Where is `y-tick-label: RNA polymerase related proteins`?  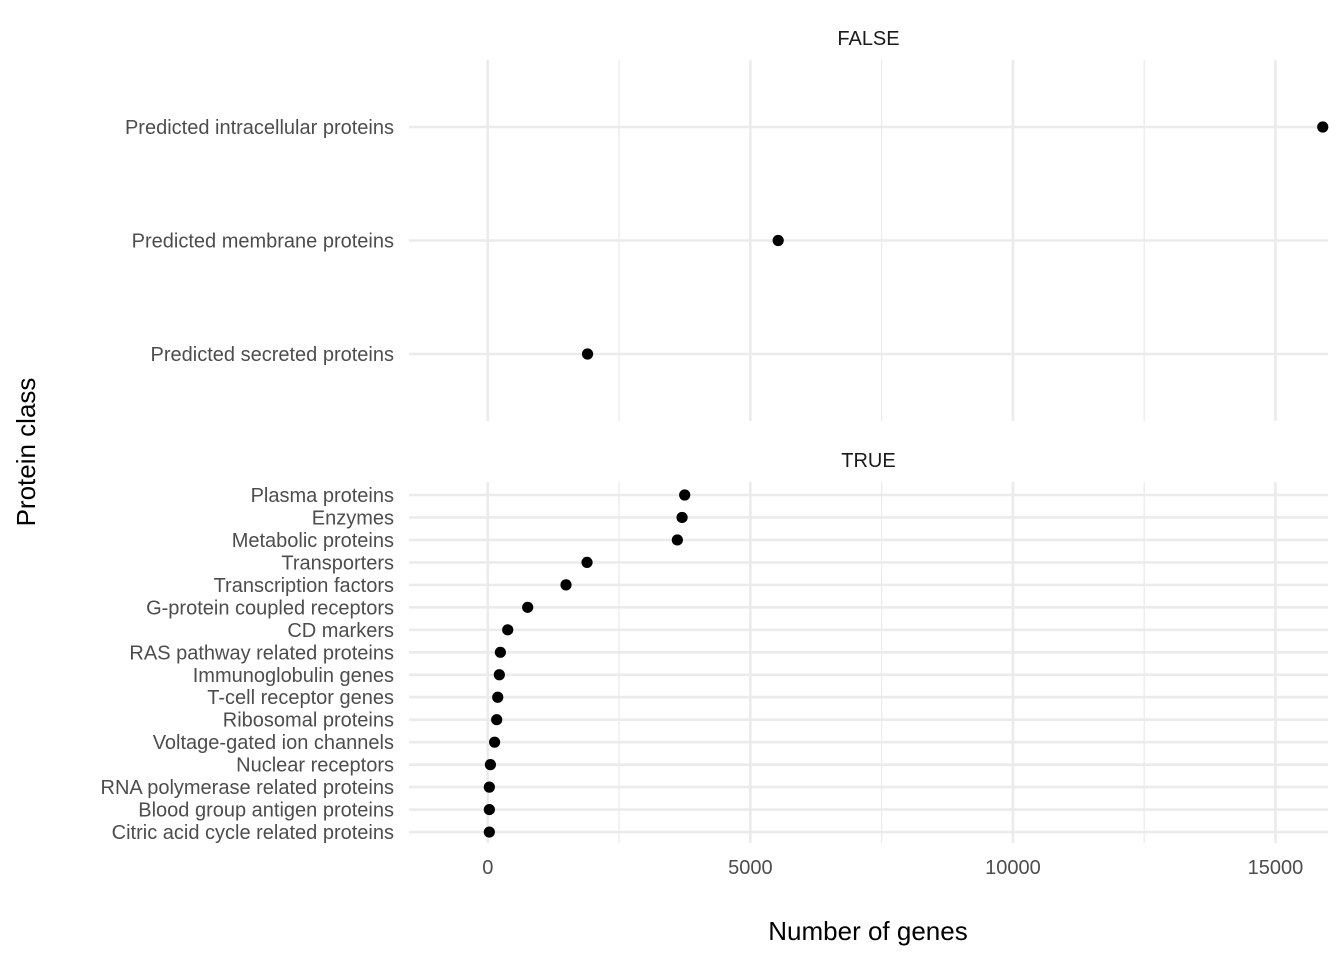
y-tick-label: RNA polymerase related proteins is located at coordinates (247, 788).